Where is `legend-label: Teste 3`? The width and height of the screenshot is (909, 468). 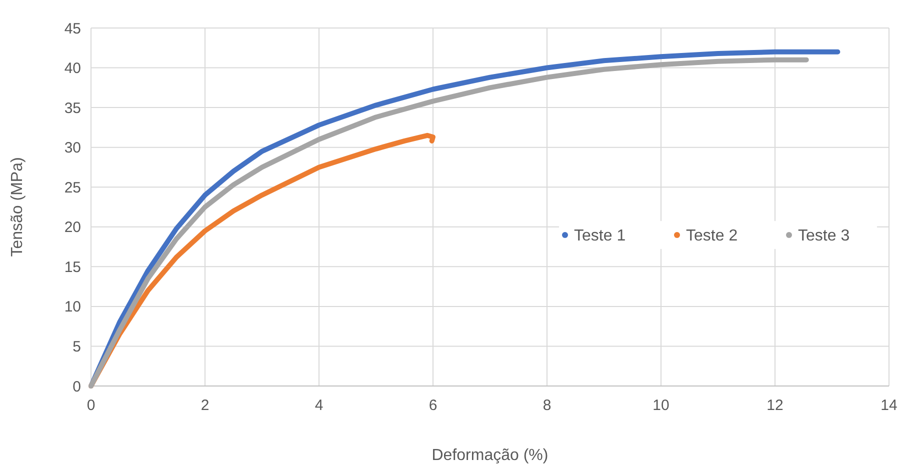
legend-label: Teste 3 is located at coordinates (824, 236).